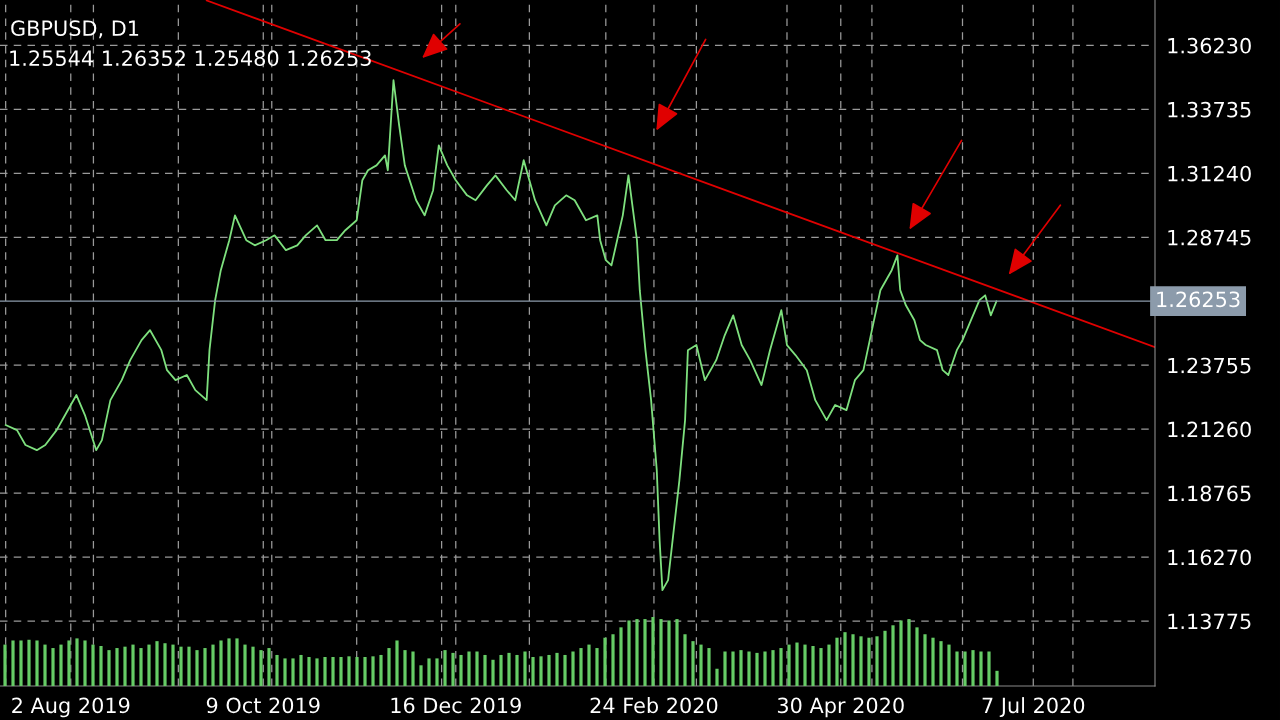 The height and width of the screenshot is (720, 1280). I want to click on y-tick-label: 1.36230, so click(1209, 45).